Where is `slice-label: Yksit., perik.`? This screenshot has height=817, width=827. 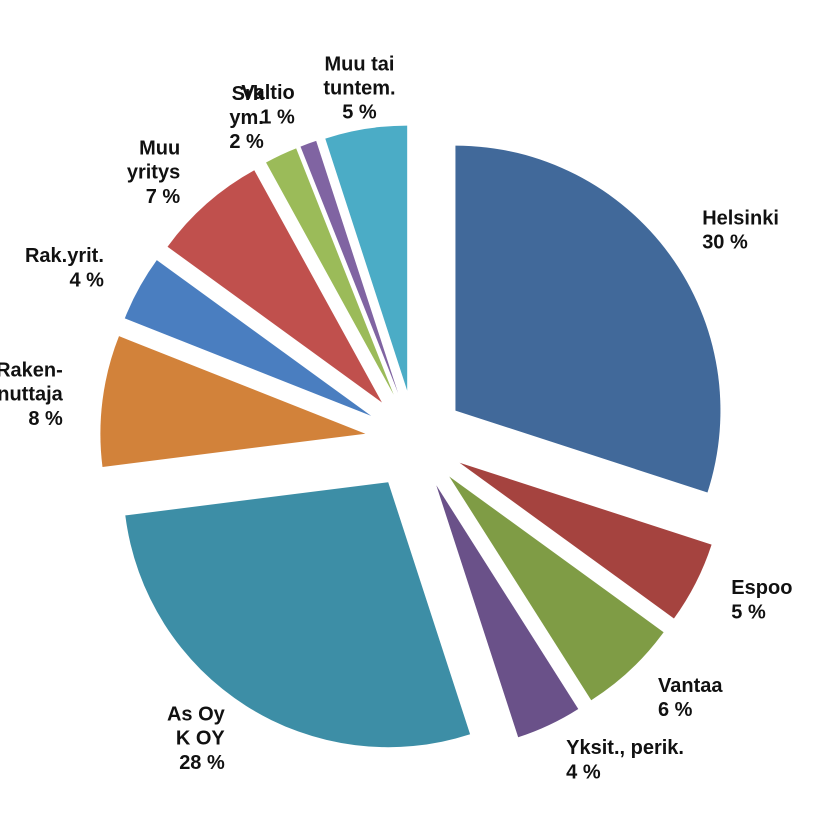 slice-label: Yksit., perik. is located at coordinates (625, 748).